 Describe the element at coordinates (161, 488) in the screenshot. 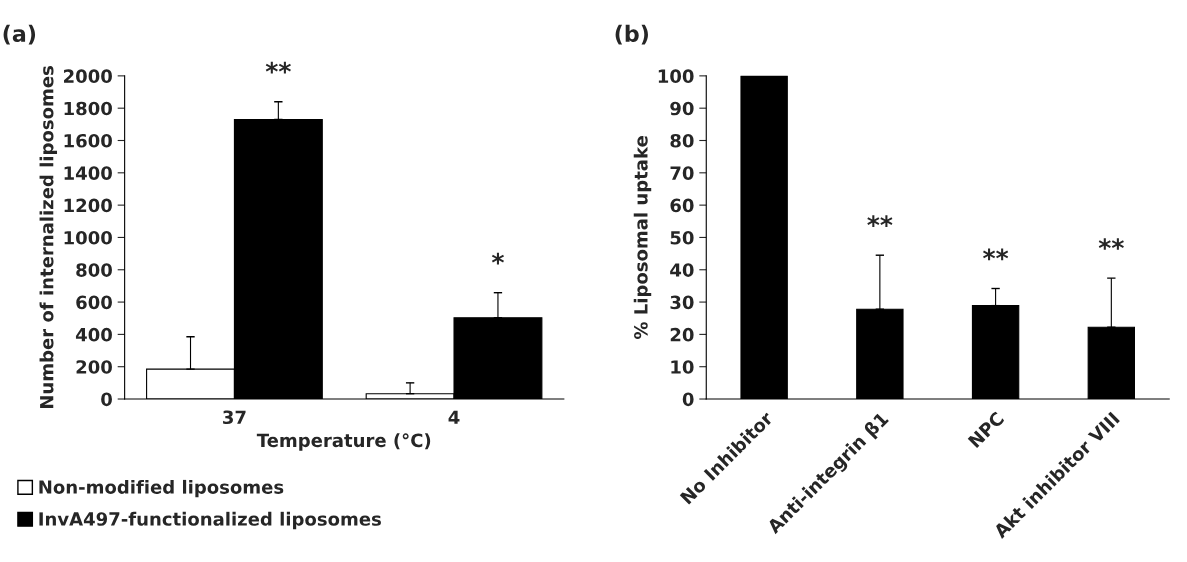

I see `legend-label: Non-modified liposomes` at that location.